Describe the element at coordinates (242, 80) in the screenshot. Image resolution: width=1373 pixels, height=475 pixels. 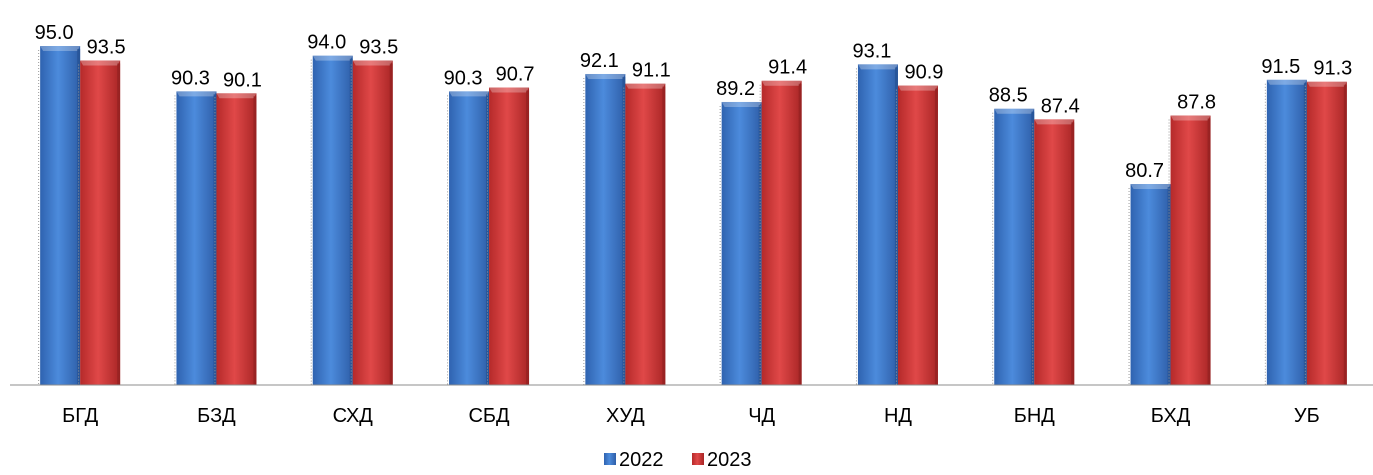
I see `data-label: 90.1` at that location.